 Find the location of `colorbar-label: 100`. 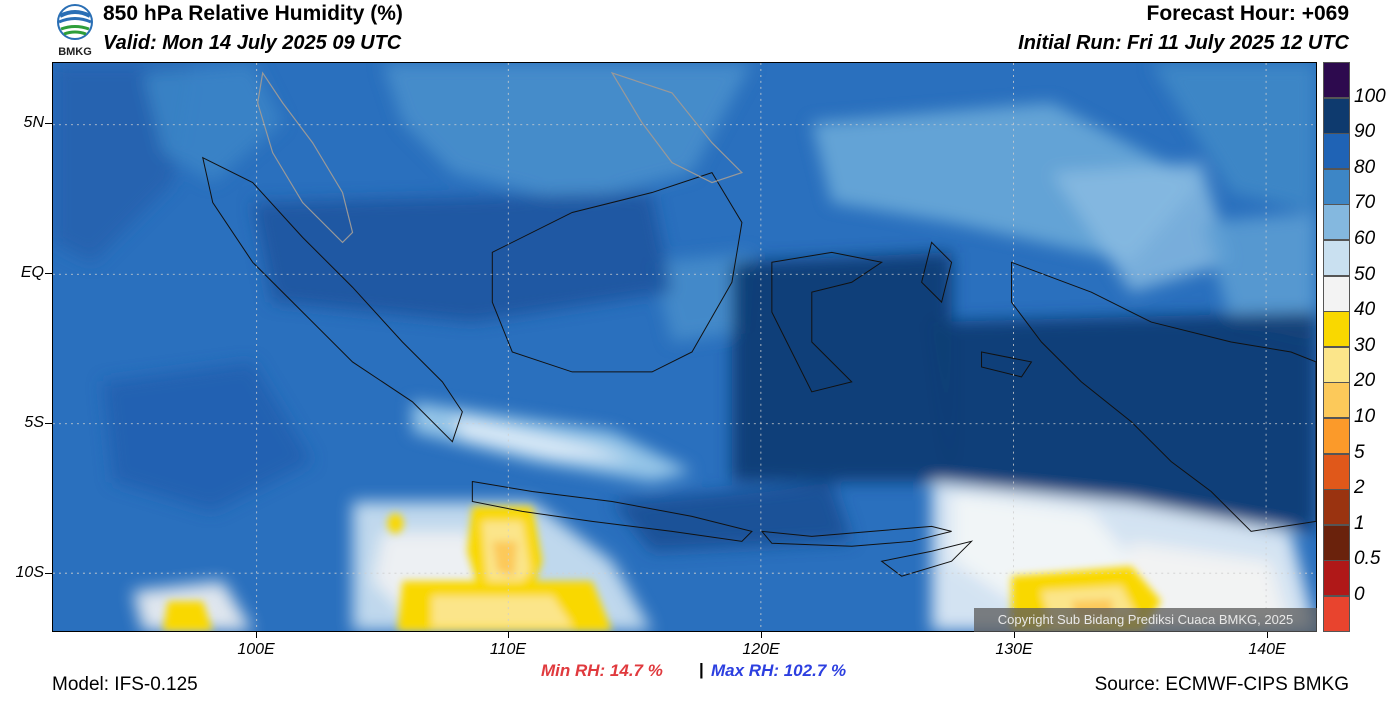

colorbar-label: 100 is located at coordinates (1370, 96).